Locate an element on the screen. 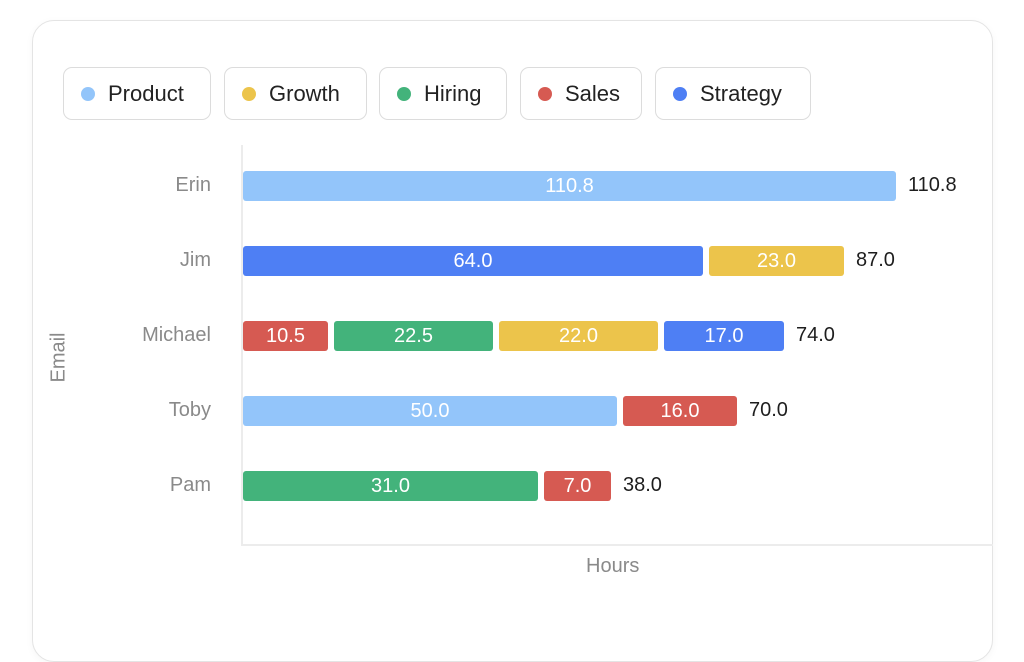  y-tick-label: Pam is located at coordinates (190, 485).